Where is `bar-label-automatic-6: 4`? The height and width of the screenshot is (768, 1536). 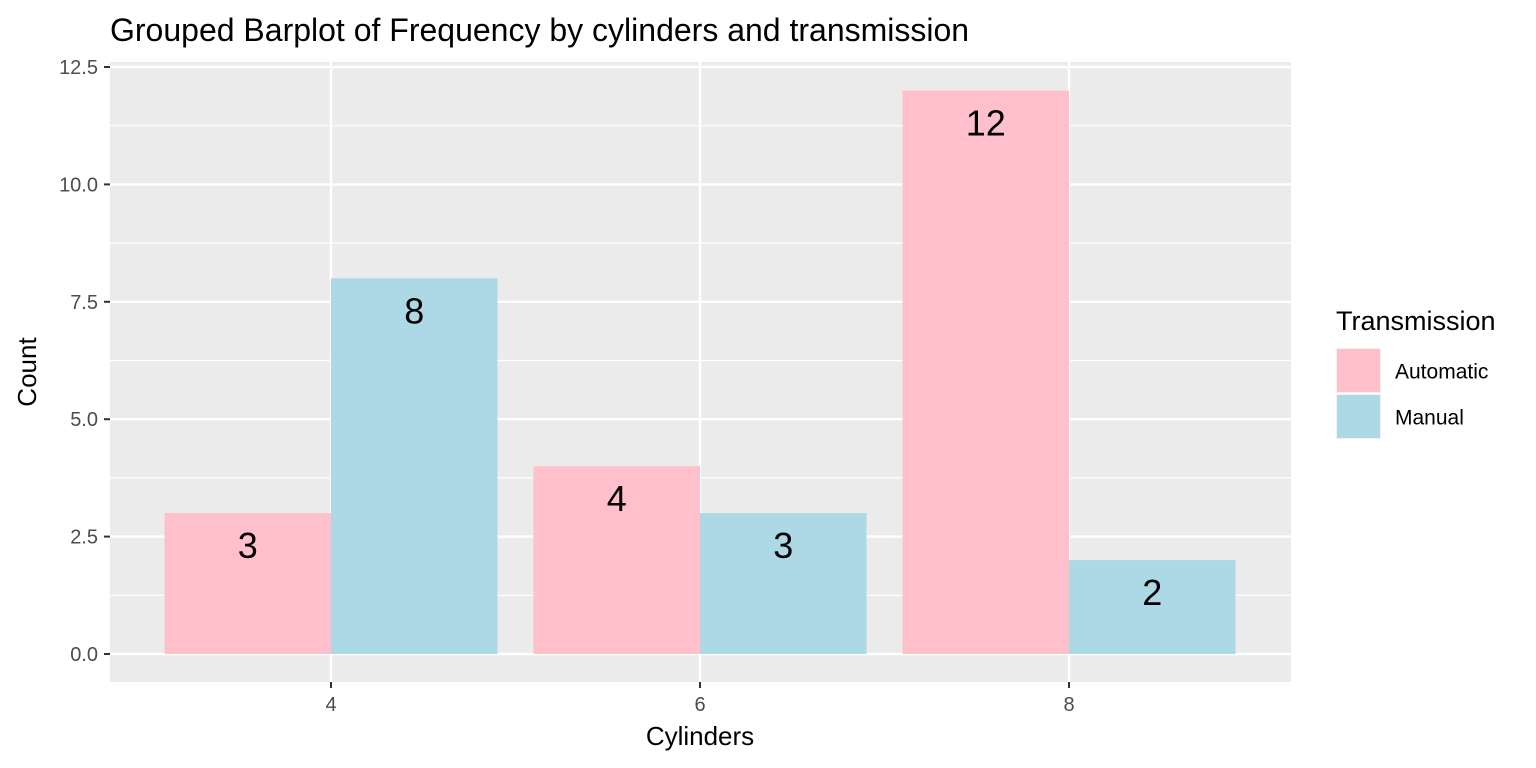
bar-label-automatic-6: 4 is located at coordinates (617, 498).